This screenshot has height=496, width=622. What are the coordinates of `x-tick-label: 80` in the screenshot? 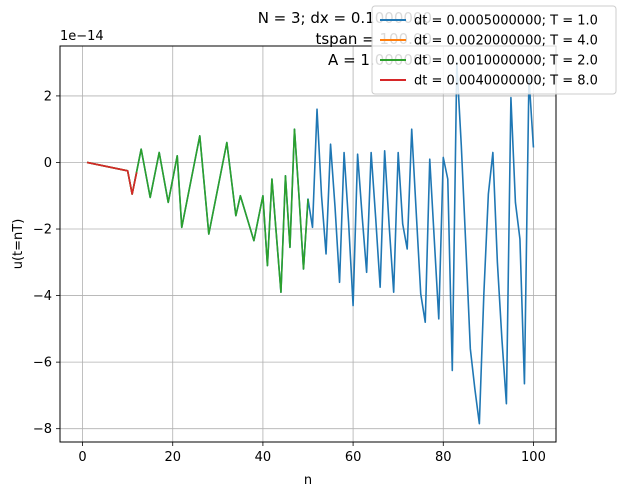 It's located at (443, 457).